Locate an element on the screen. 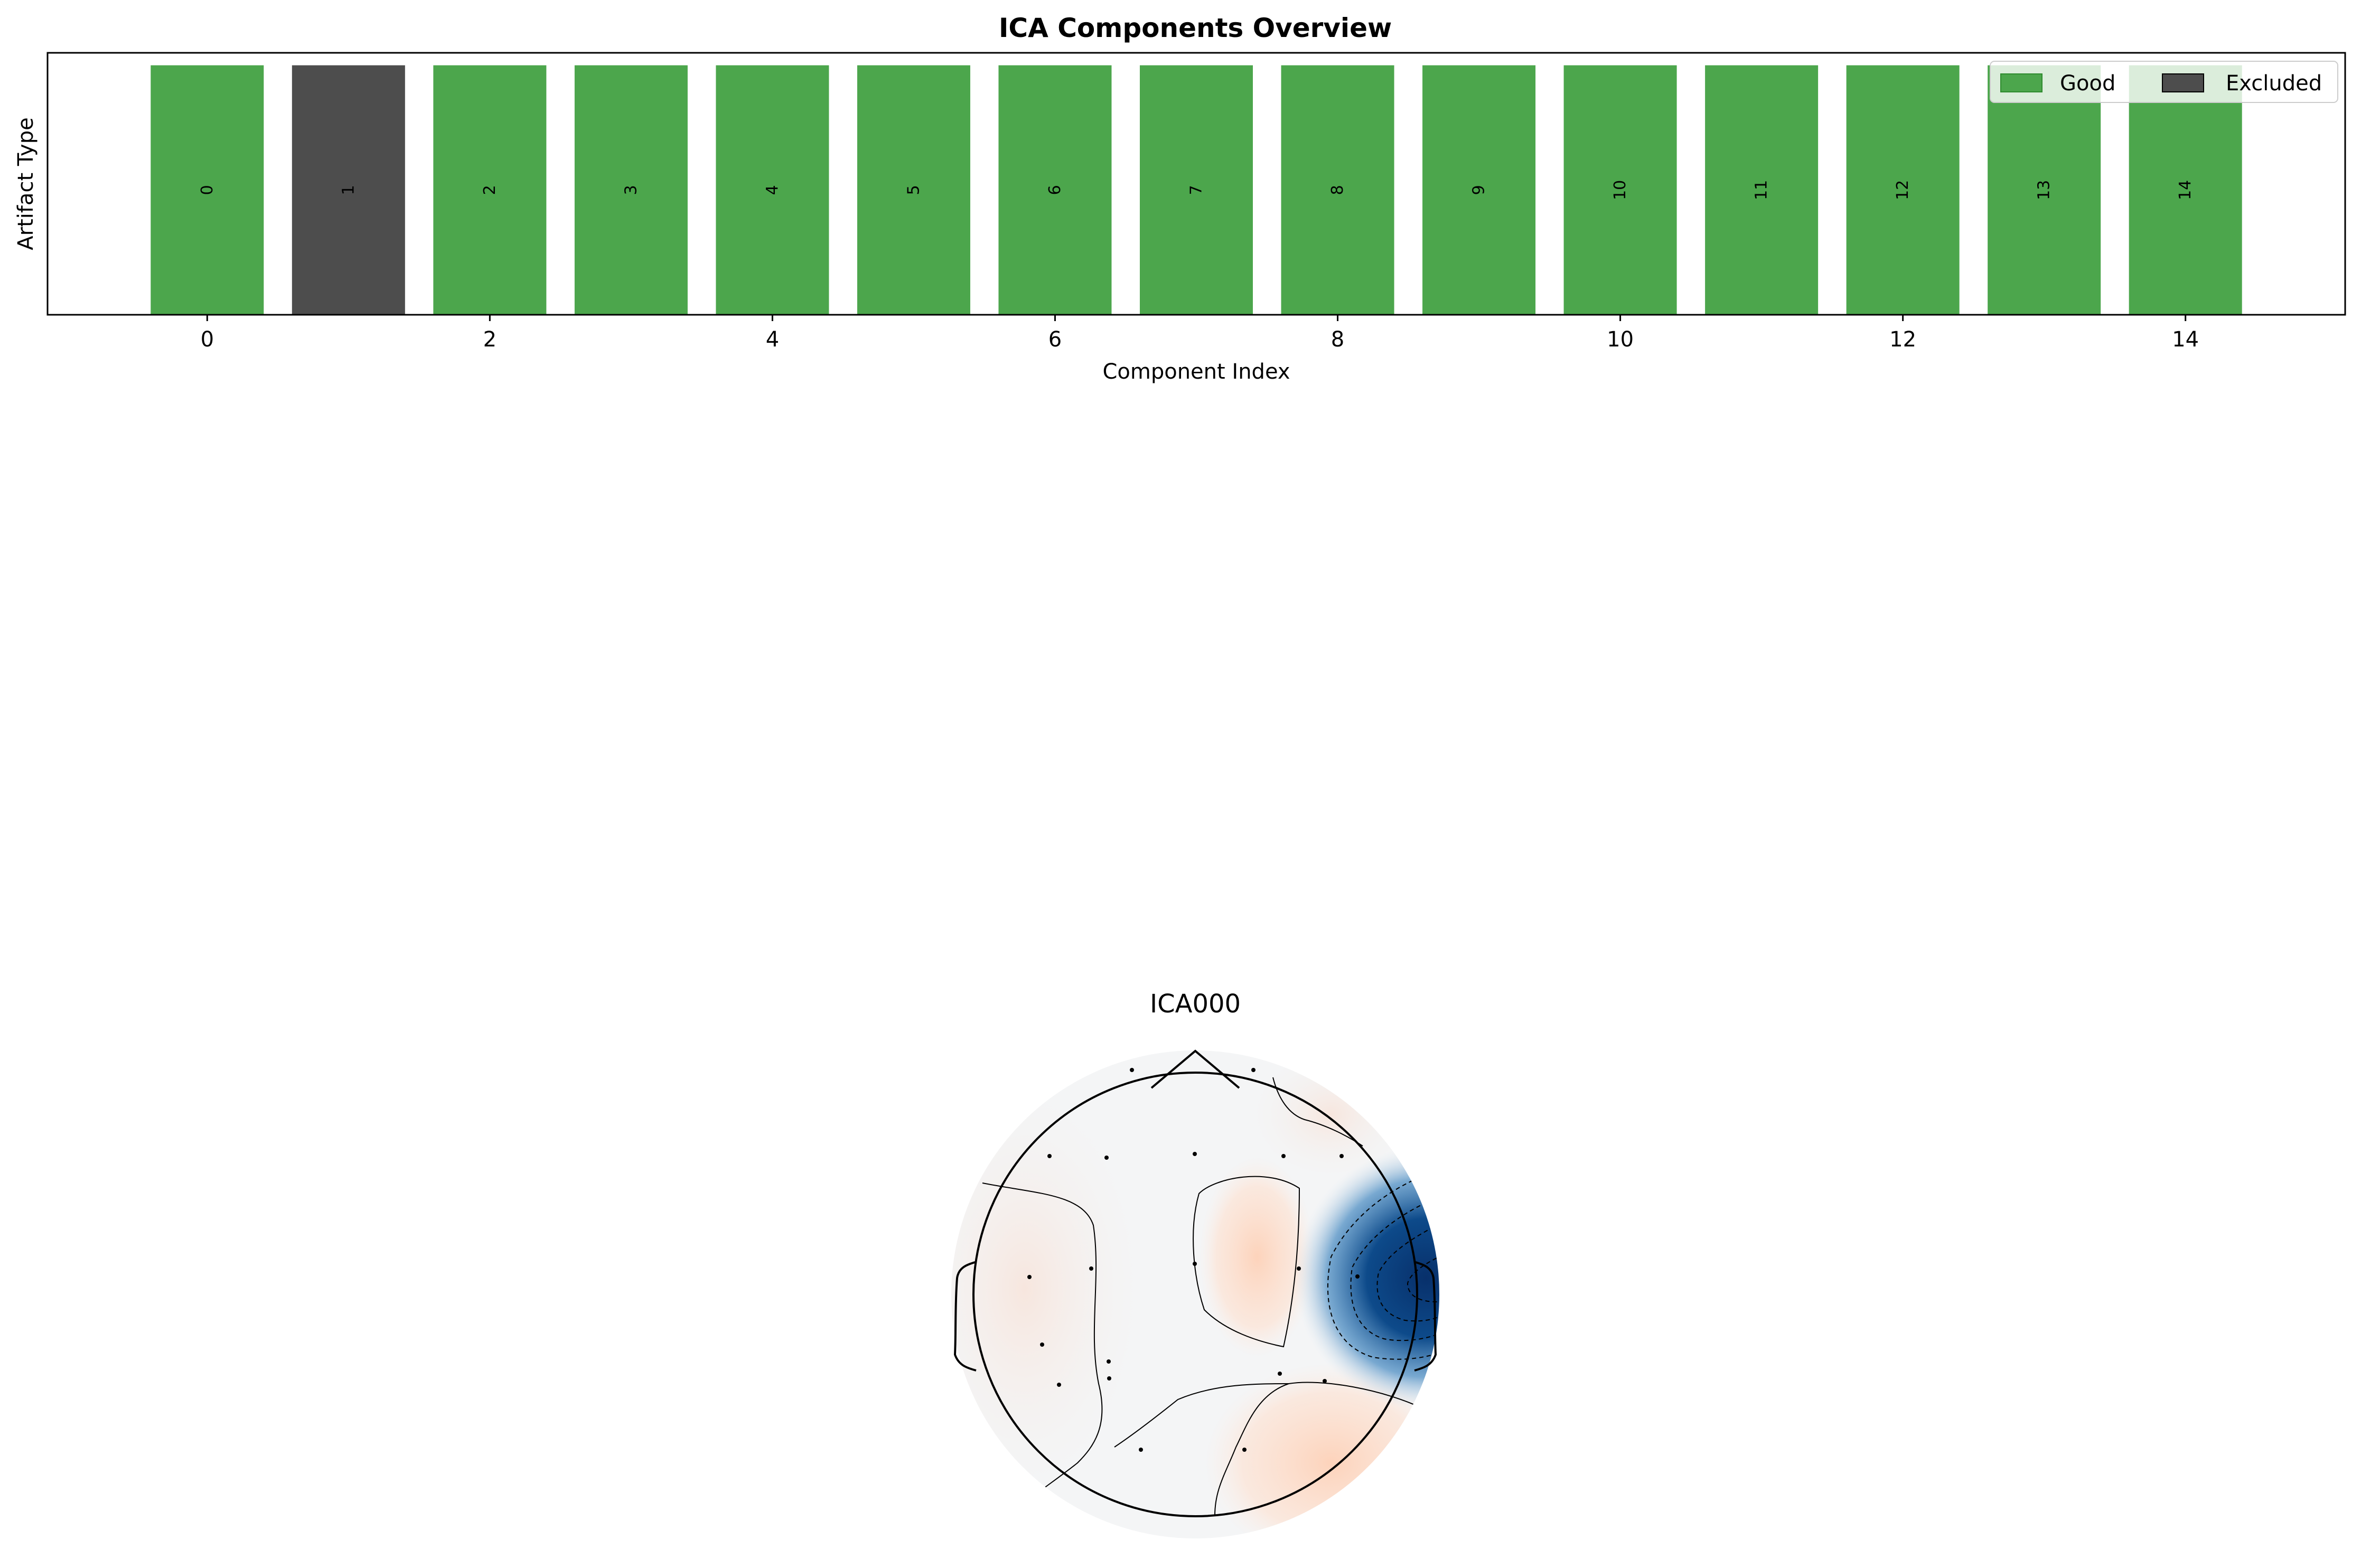  x-tick-label: 2 is located at coordinates (490, 339).